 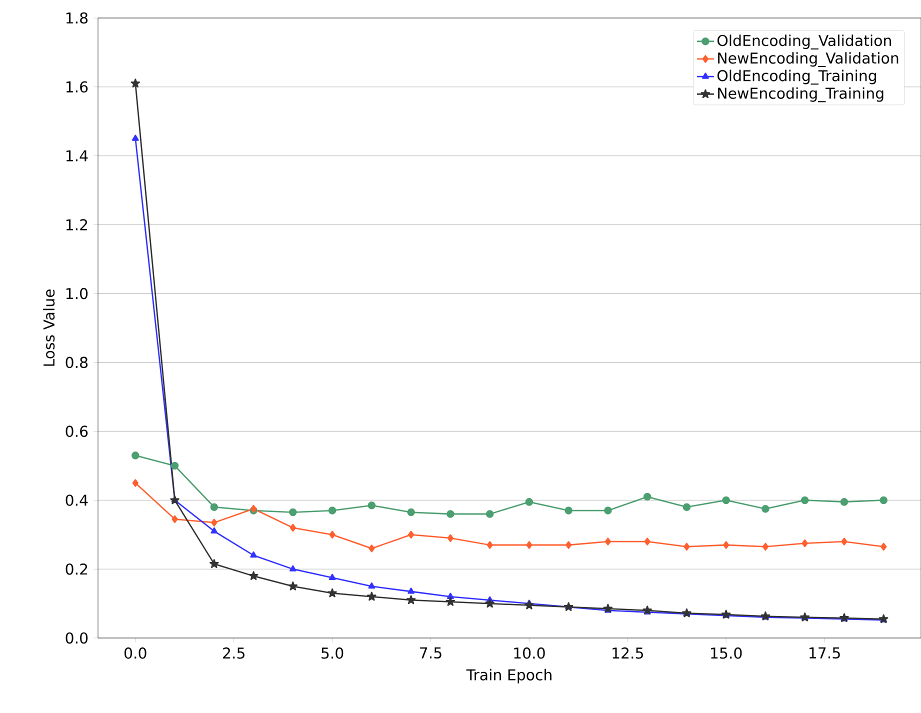 What do you see at coordinates (77, 87) in the screenshot?
I see `y-tick-label: 1.6` at bounding box center [77, 87].